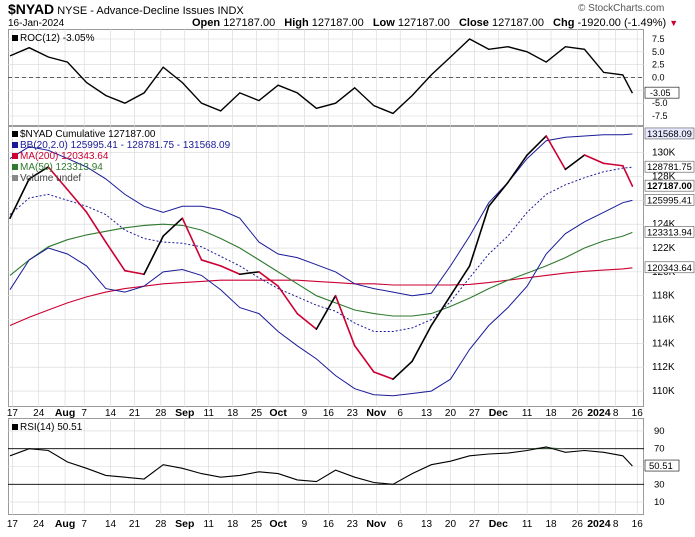 The height and width of the screenshot is (537, 695). What do you see at coordinates (475, 413) in the screenshot?
I see `x-tick-label: 27` at bounding box center [475, 413].